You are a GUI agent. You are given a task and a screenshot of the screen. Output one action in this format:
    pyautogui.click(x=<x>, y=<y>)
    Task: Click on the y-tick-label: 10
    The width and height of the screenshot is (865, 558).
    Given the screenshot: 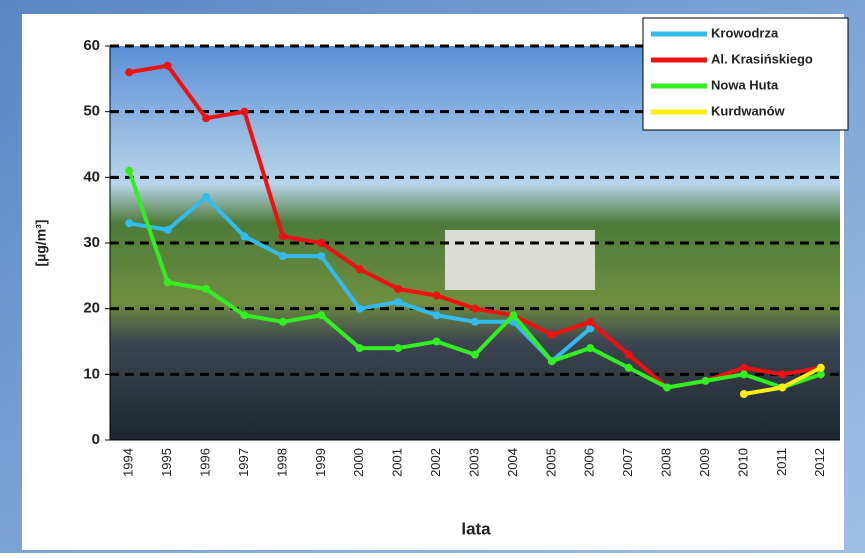 What is the action you would take?
    pyautogui.click(x=91, y=373)
    